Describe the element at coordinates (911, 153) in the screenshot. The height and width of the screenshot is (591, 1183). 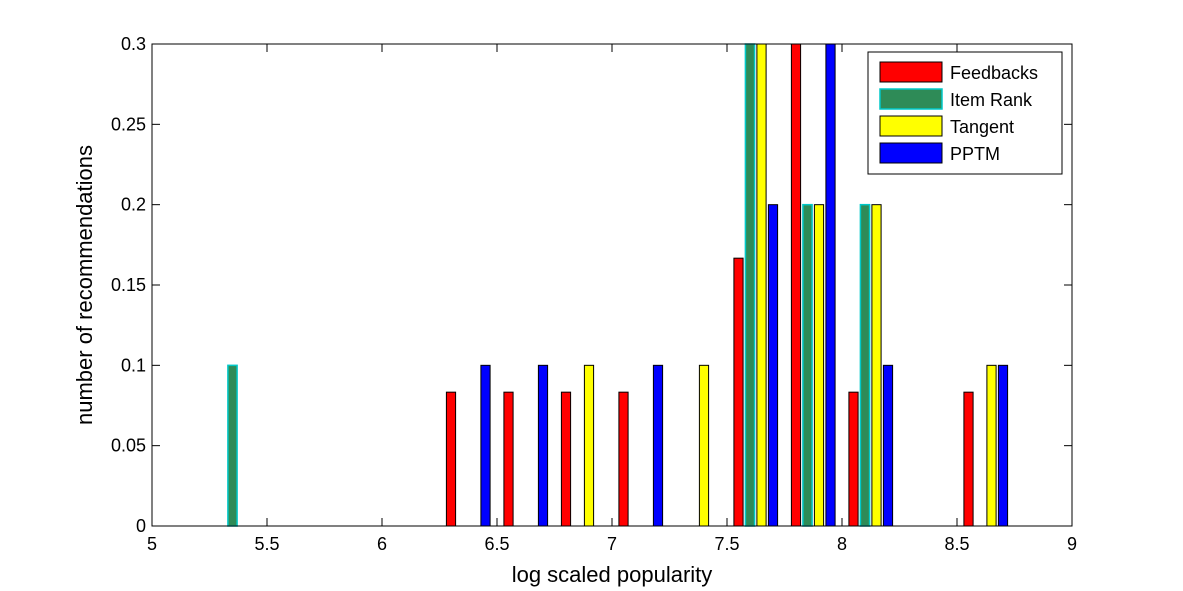
I see `legend-swatch-pptm` at that location.